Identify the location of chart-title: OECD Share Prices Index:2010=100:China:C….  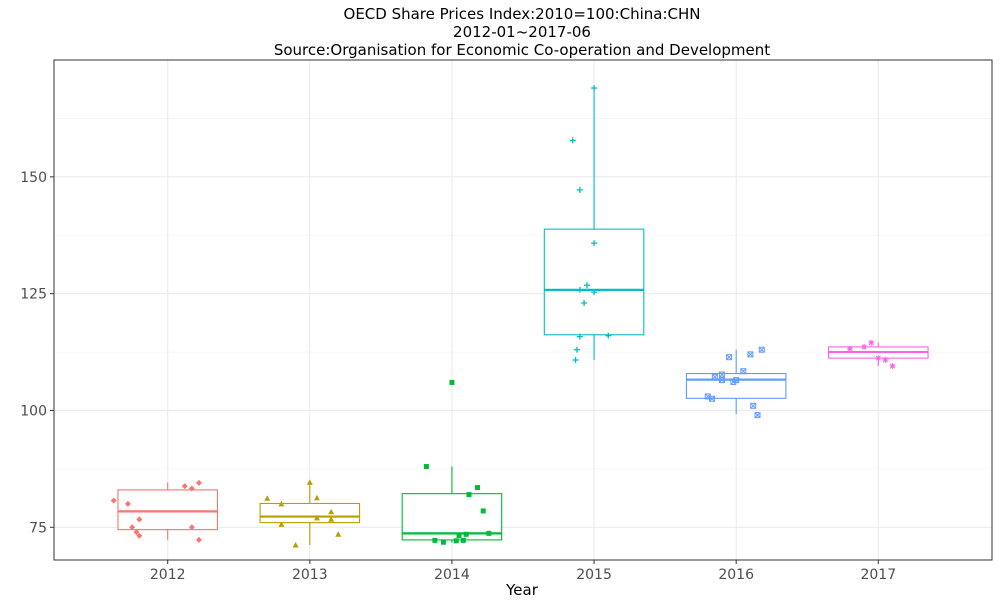
(522, 14).